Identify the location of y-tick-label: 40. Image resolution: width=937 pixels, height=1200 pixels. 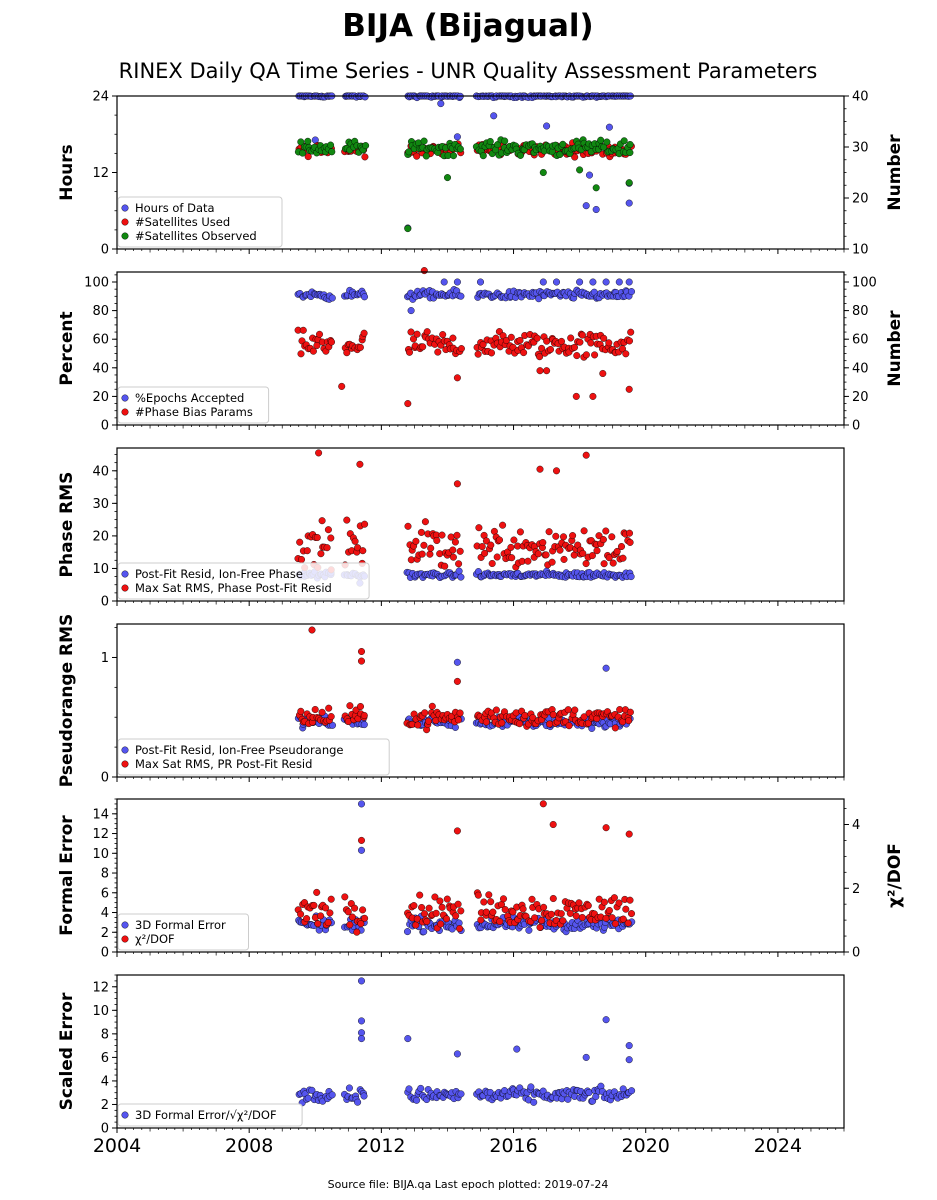
(100, 368).